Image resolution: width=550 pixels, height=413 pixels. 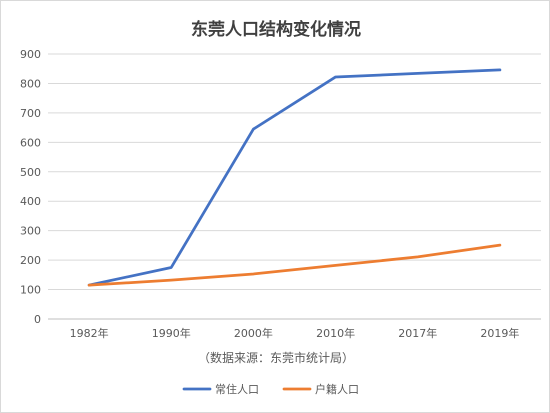 What do you see at coordinates (30, 290) in the screenshot?
I see `y-tick-label: 100` at bounding box center [30, 290].